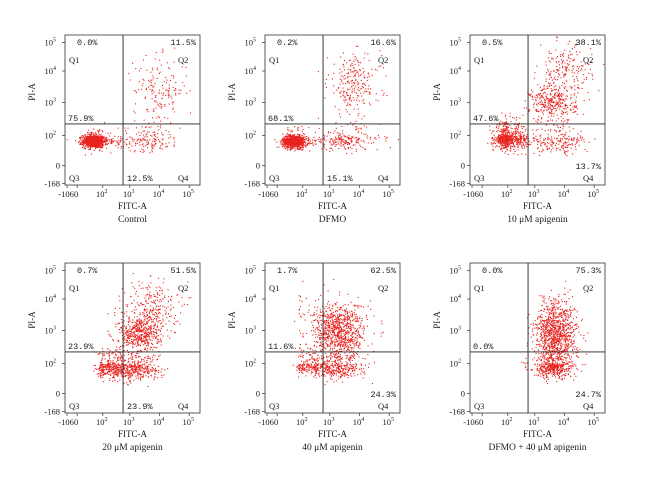 The image size is (660, 491). Describe the element at coordinates (162, 192) in the screenshot. I see `x-tick-exponent: 4` at that location.